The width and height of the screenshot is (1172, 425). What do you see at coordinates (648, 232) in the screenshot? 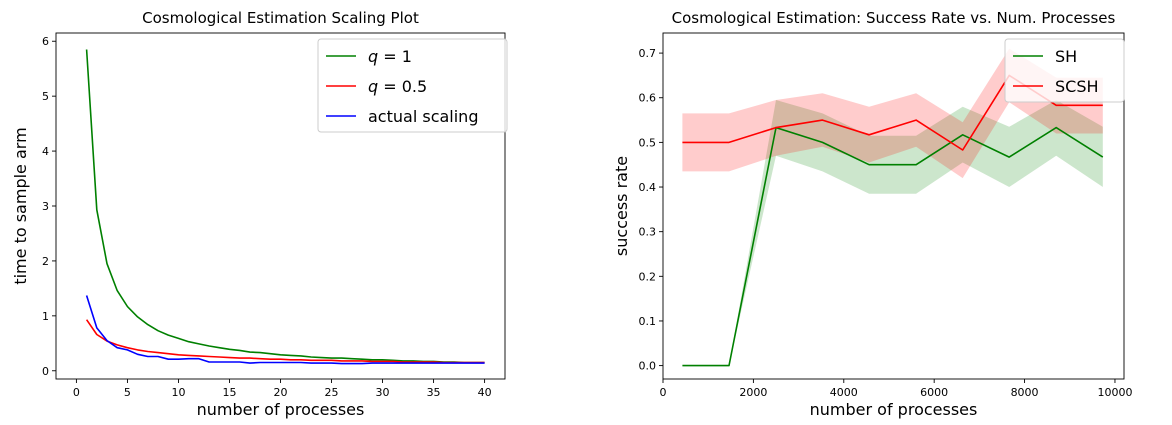
I see `y-tick-label: 0.3` at bounding box center [648, 232].